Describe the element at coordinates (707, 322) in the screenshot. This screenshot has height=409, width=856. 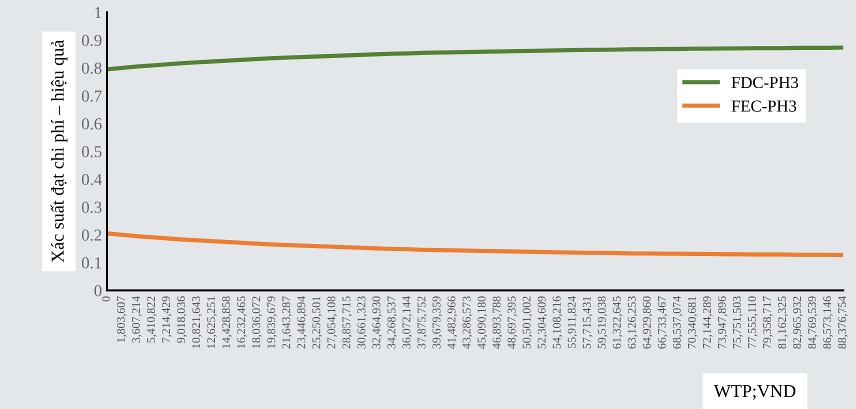
I see `x-tick-label: 72,144,289` at that location.